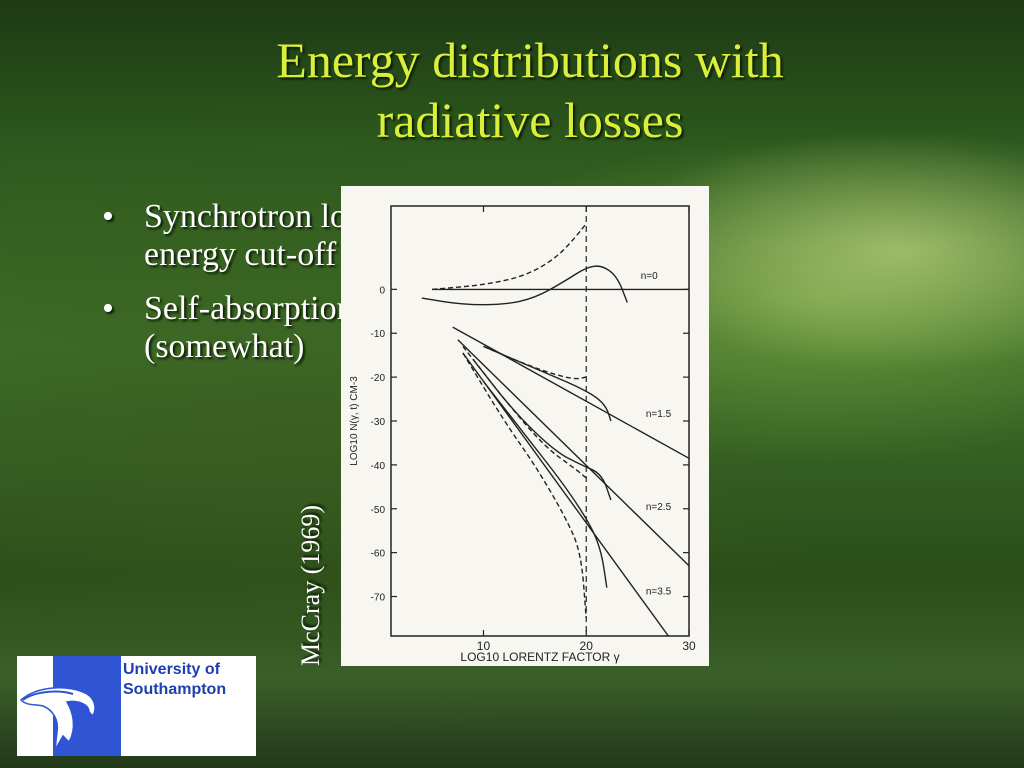 This screenshot has width=1024, height=768. Describe the element at coordinates (378, 422) in the screenshot. I see `y-tick-label: -30` at that location.